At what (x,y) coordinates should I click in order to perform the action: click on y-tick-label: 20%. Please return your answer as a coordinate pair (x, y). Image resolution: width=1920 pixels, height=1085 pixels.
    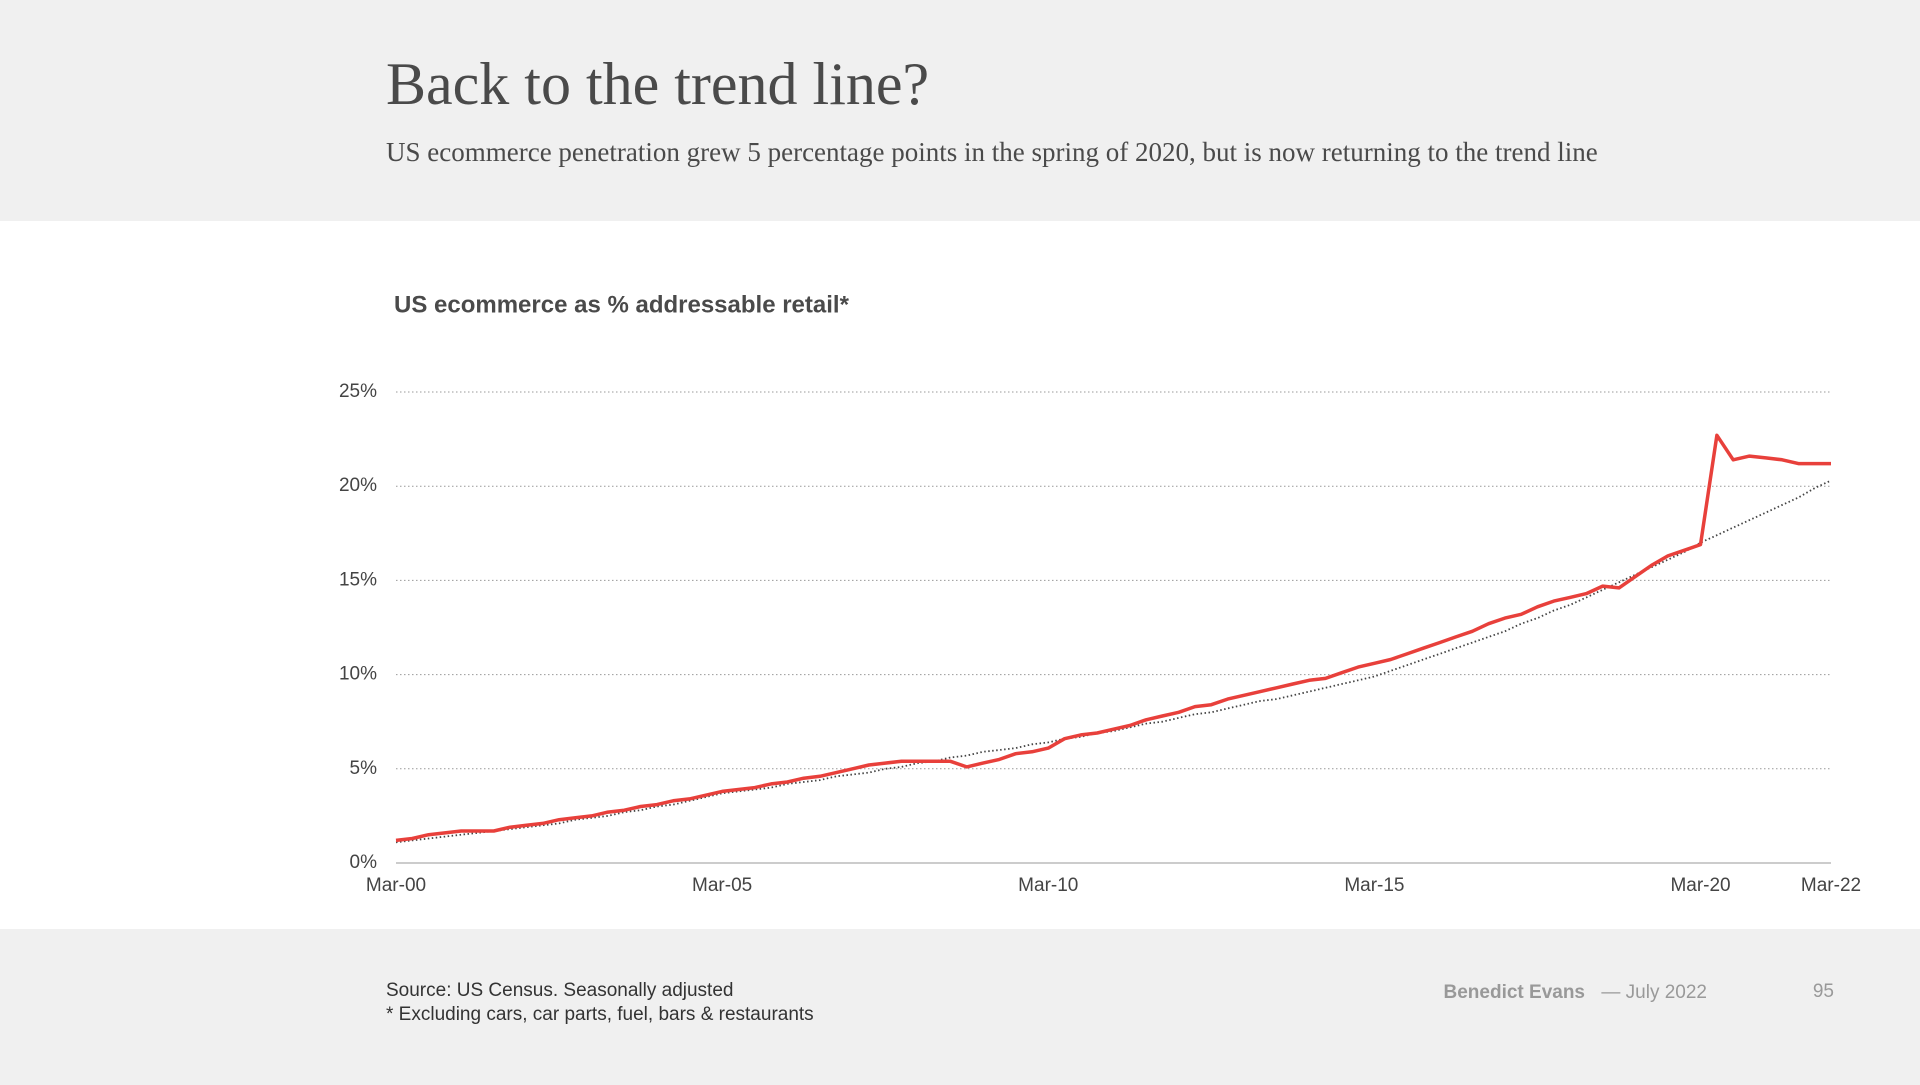
    Looking at the image, I should click on (358, 485).